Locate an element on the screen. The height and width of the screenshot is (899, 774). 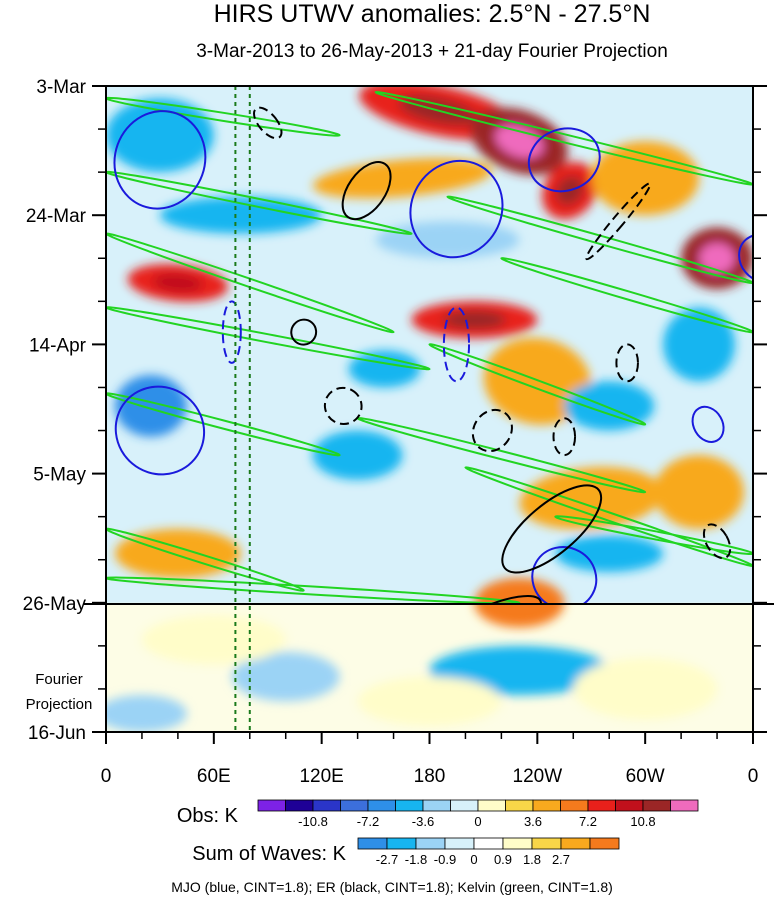
obs-legend-tick: 10.8 is located at coordinates (642, 821).